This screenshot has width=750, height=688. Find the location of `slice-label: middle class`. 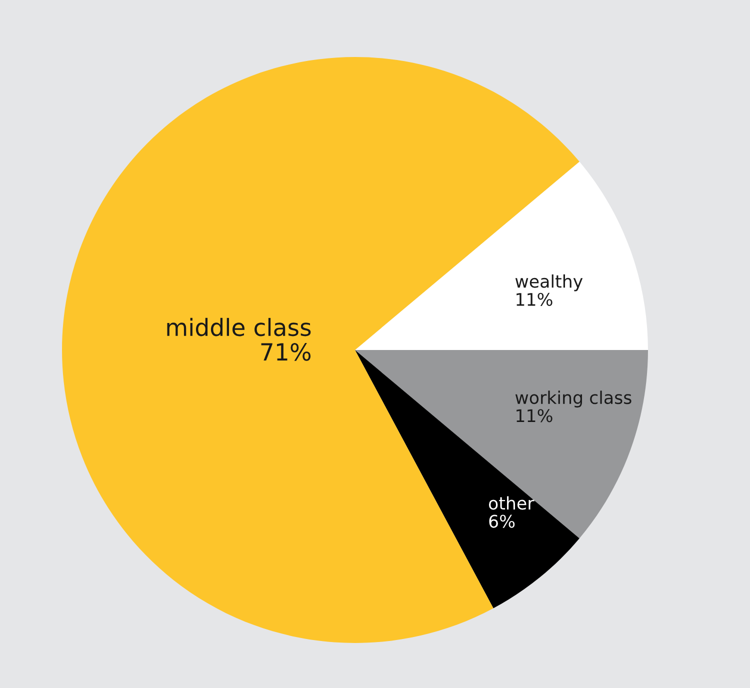

slice-label: middle class is located at coordinates (239, 327).